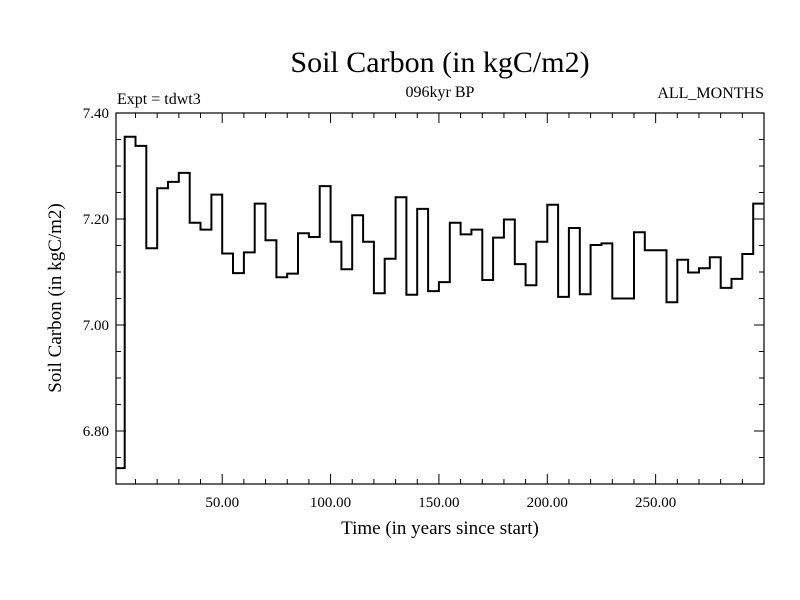 This screenshot has width=800, height=600. What do you see at coordinates (96, 220) in the screenshot?
I see `y-tick-label: 7.20` at bounding box center [96, 220].